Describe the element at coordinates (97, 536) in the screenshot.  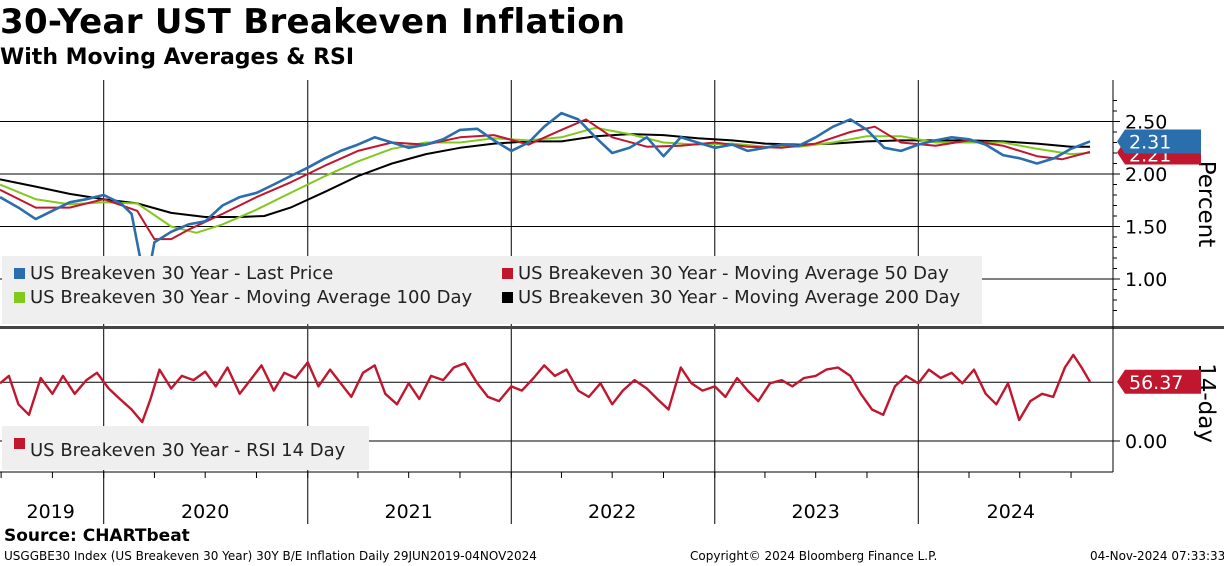
I see `source-label: Source: CHARTbeat` at that location.